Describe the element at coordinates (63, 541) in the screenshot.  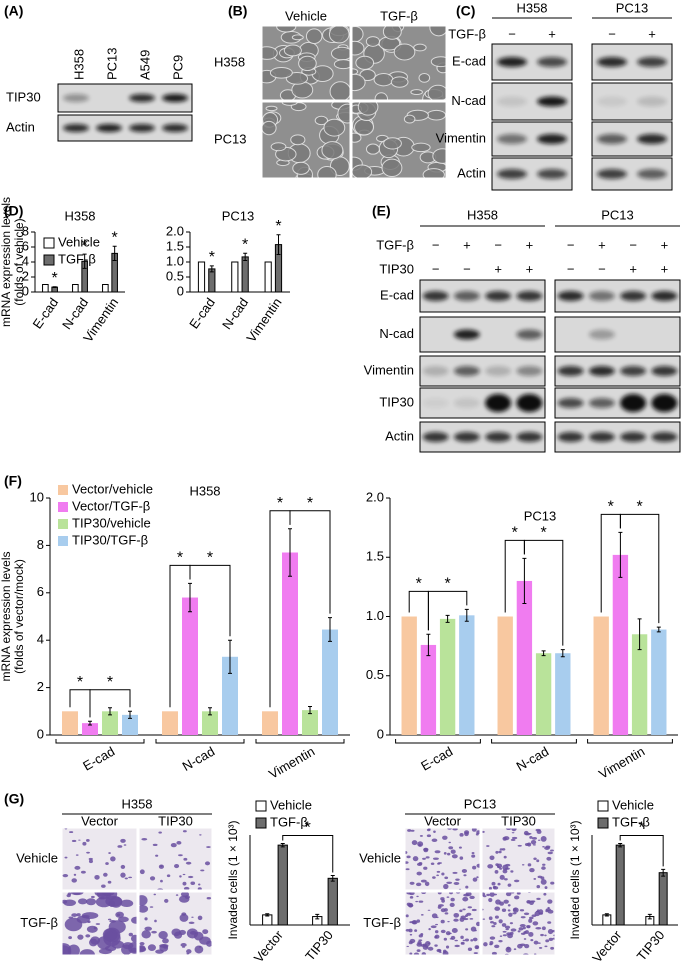
I see `legend-swatch` at that location.